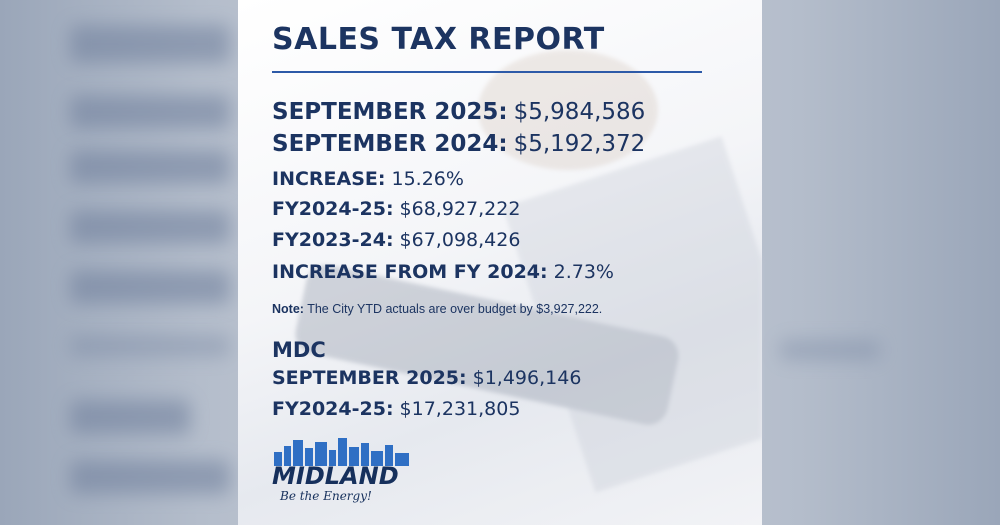 The image size is (1000, 525). I want to click on logo-tagline: Be the Energy!, so click(325, 496).